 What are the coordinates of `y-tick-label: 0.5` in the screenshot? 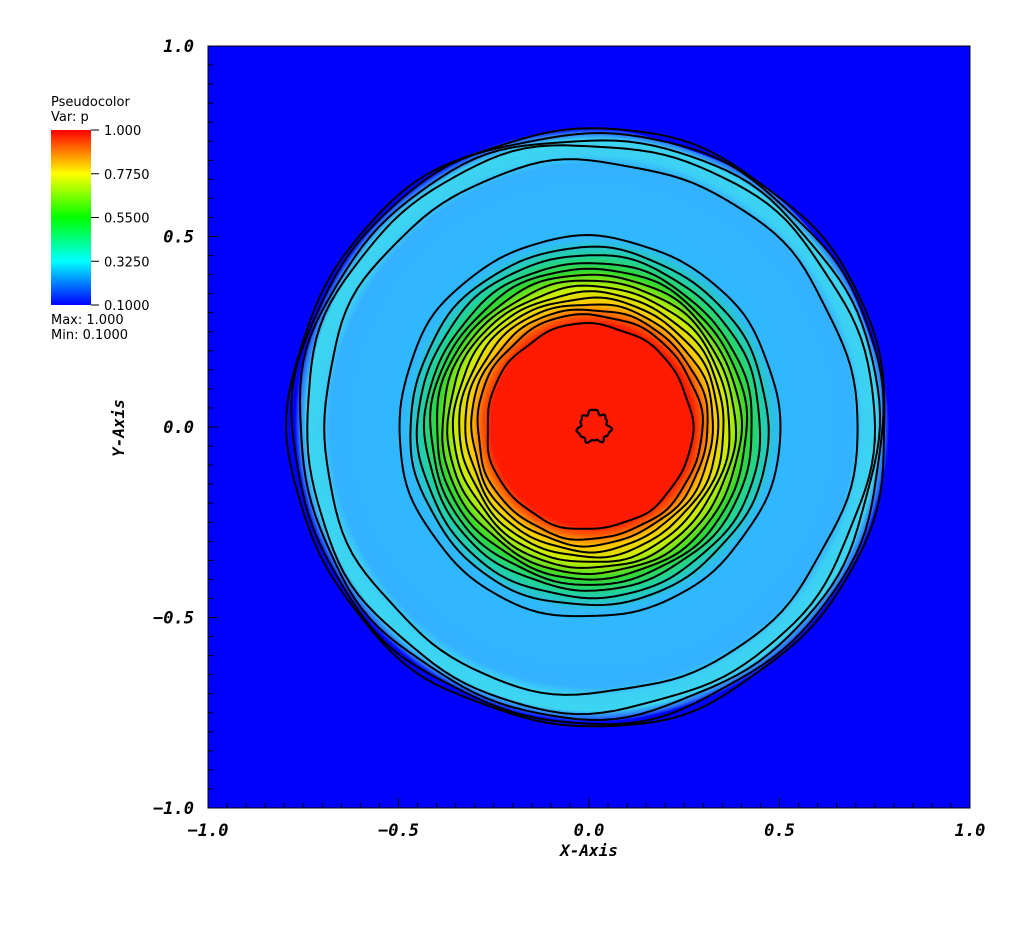 It's located at (178, 238).